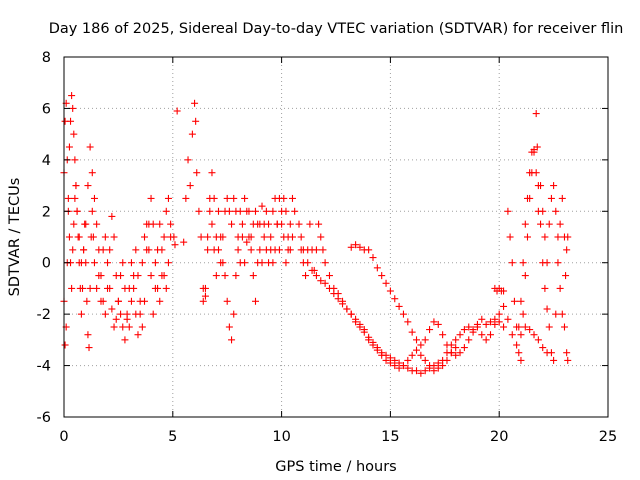  I want to click on y-tick-label: -6, so click(44, 418).